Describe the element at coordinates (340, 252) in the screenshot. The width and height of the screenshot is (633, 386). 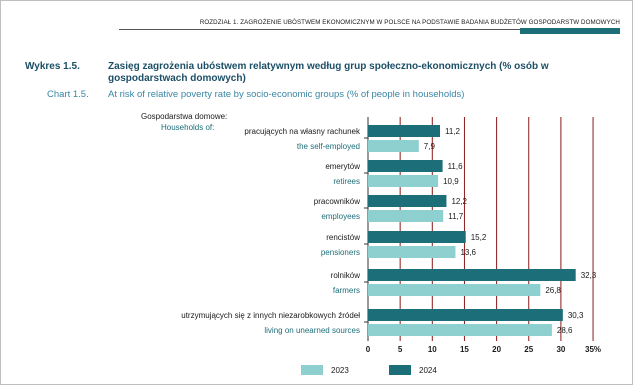
I see `category-label-en: pensioners` at that location.